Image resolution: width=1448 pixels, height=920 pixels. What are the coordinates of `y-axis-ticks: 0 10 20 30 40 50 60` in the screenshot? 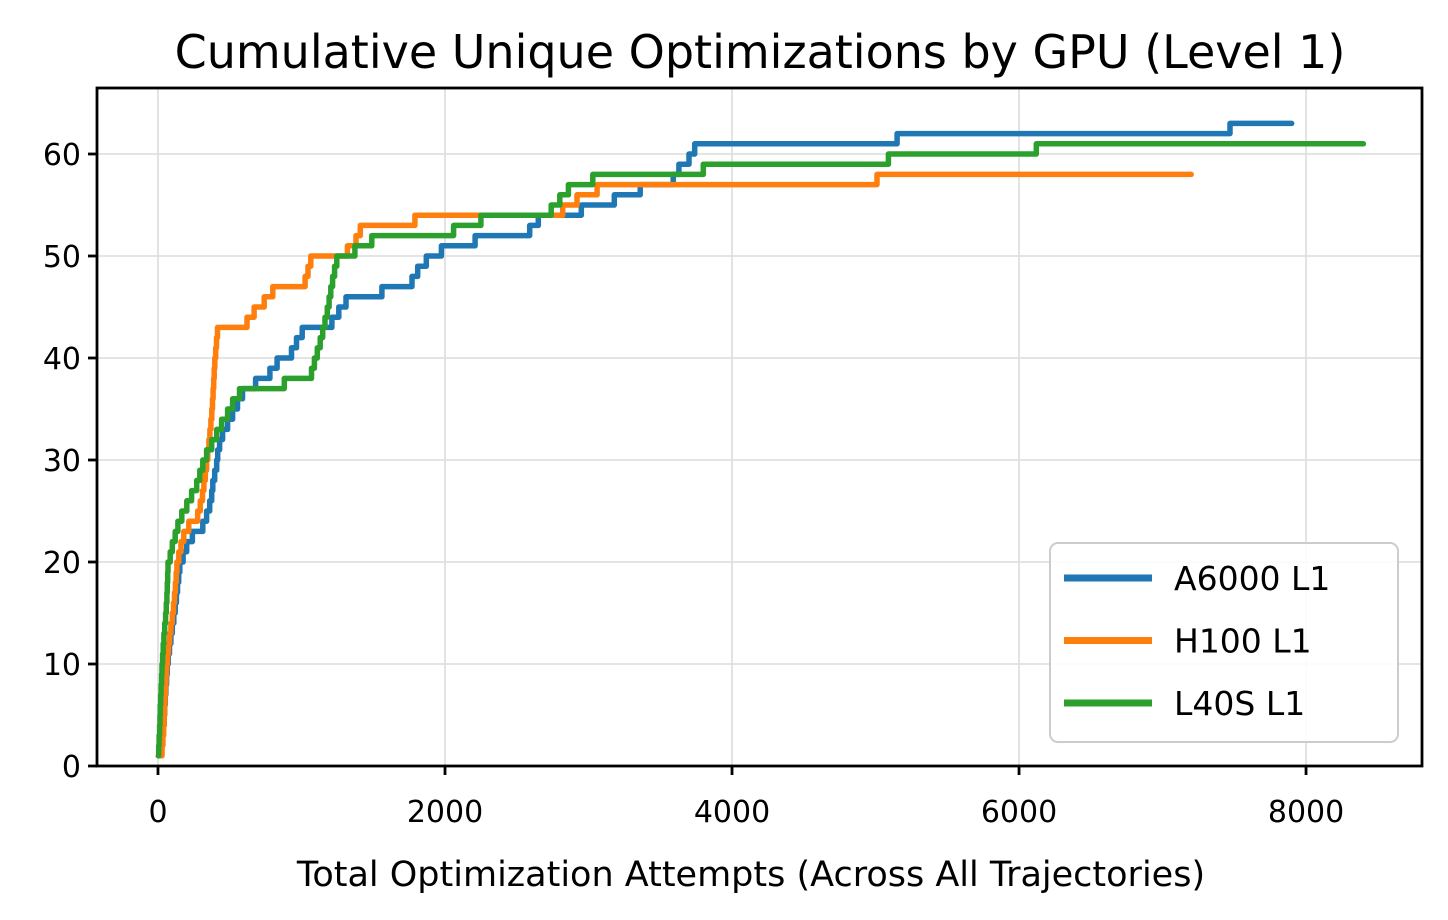 It's located at (70, 461).